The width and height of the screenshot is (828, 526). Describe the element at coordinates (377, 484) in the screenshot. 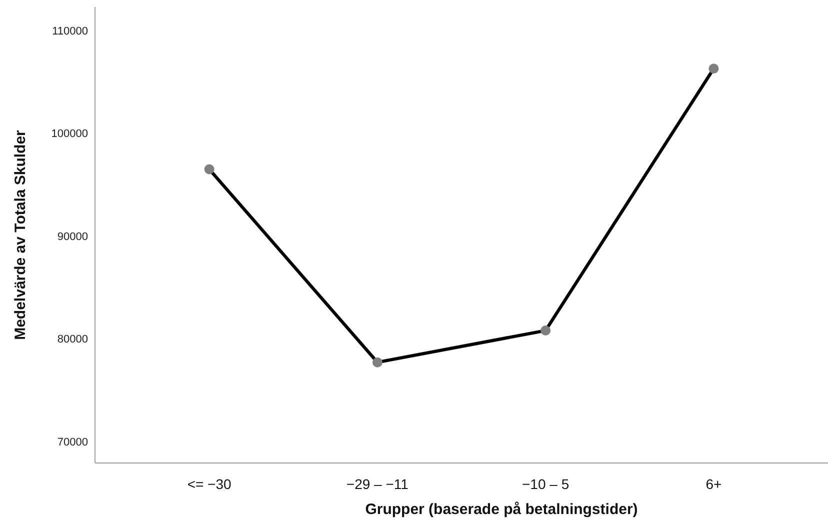

I see `x-tick-label: −29 – −11` at that location.